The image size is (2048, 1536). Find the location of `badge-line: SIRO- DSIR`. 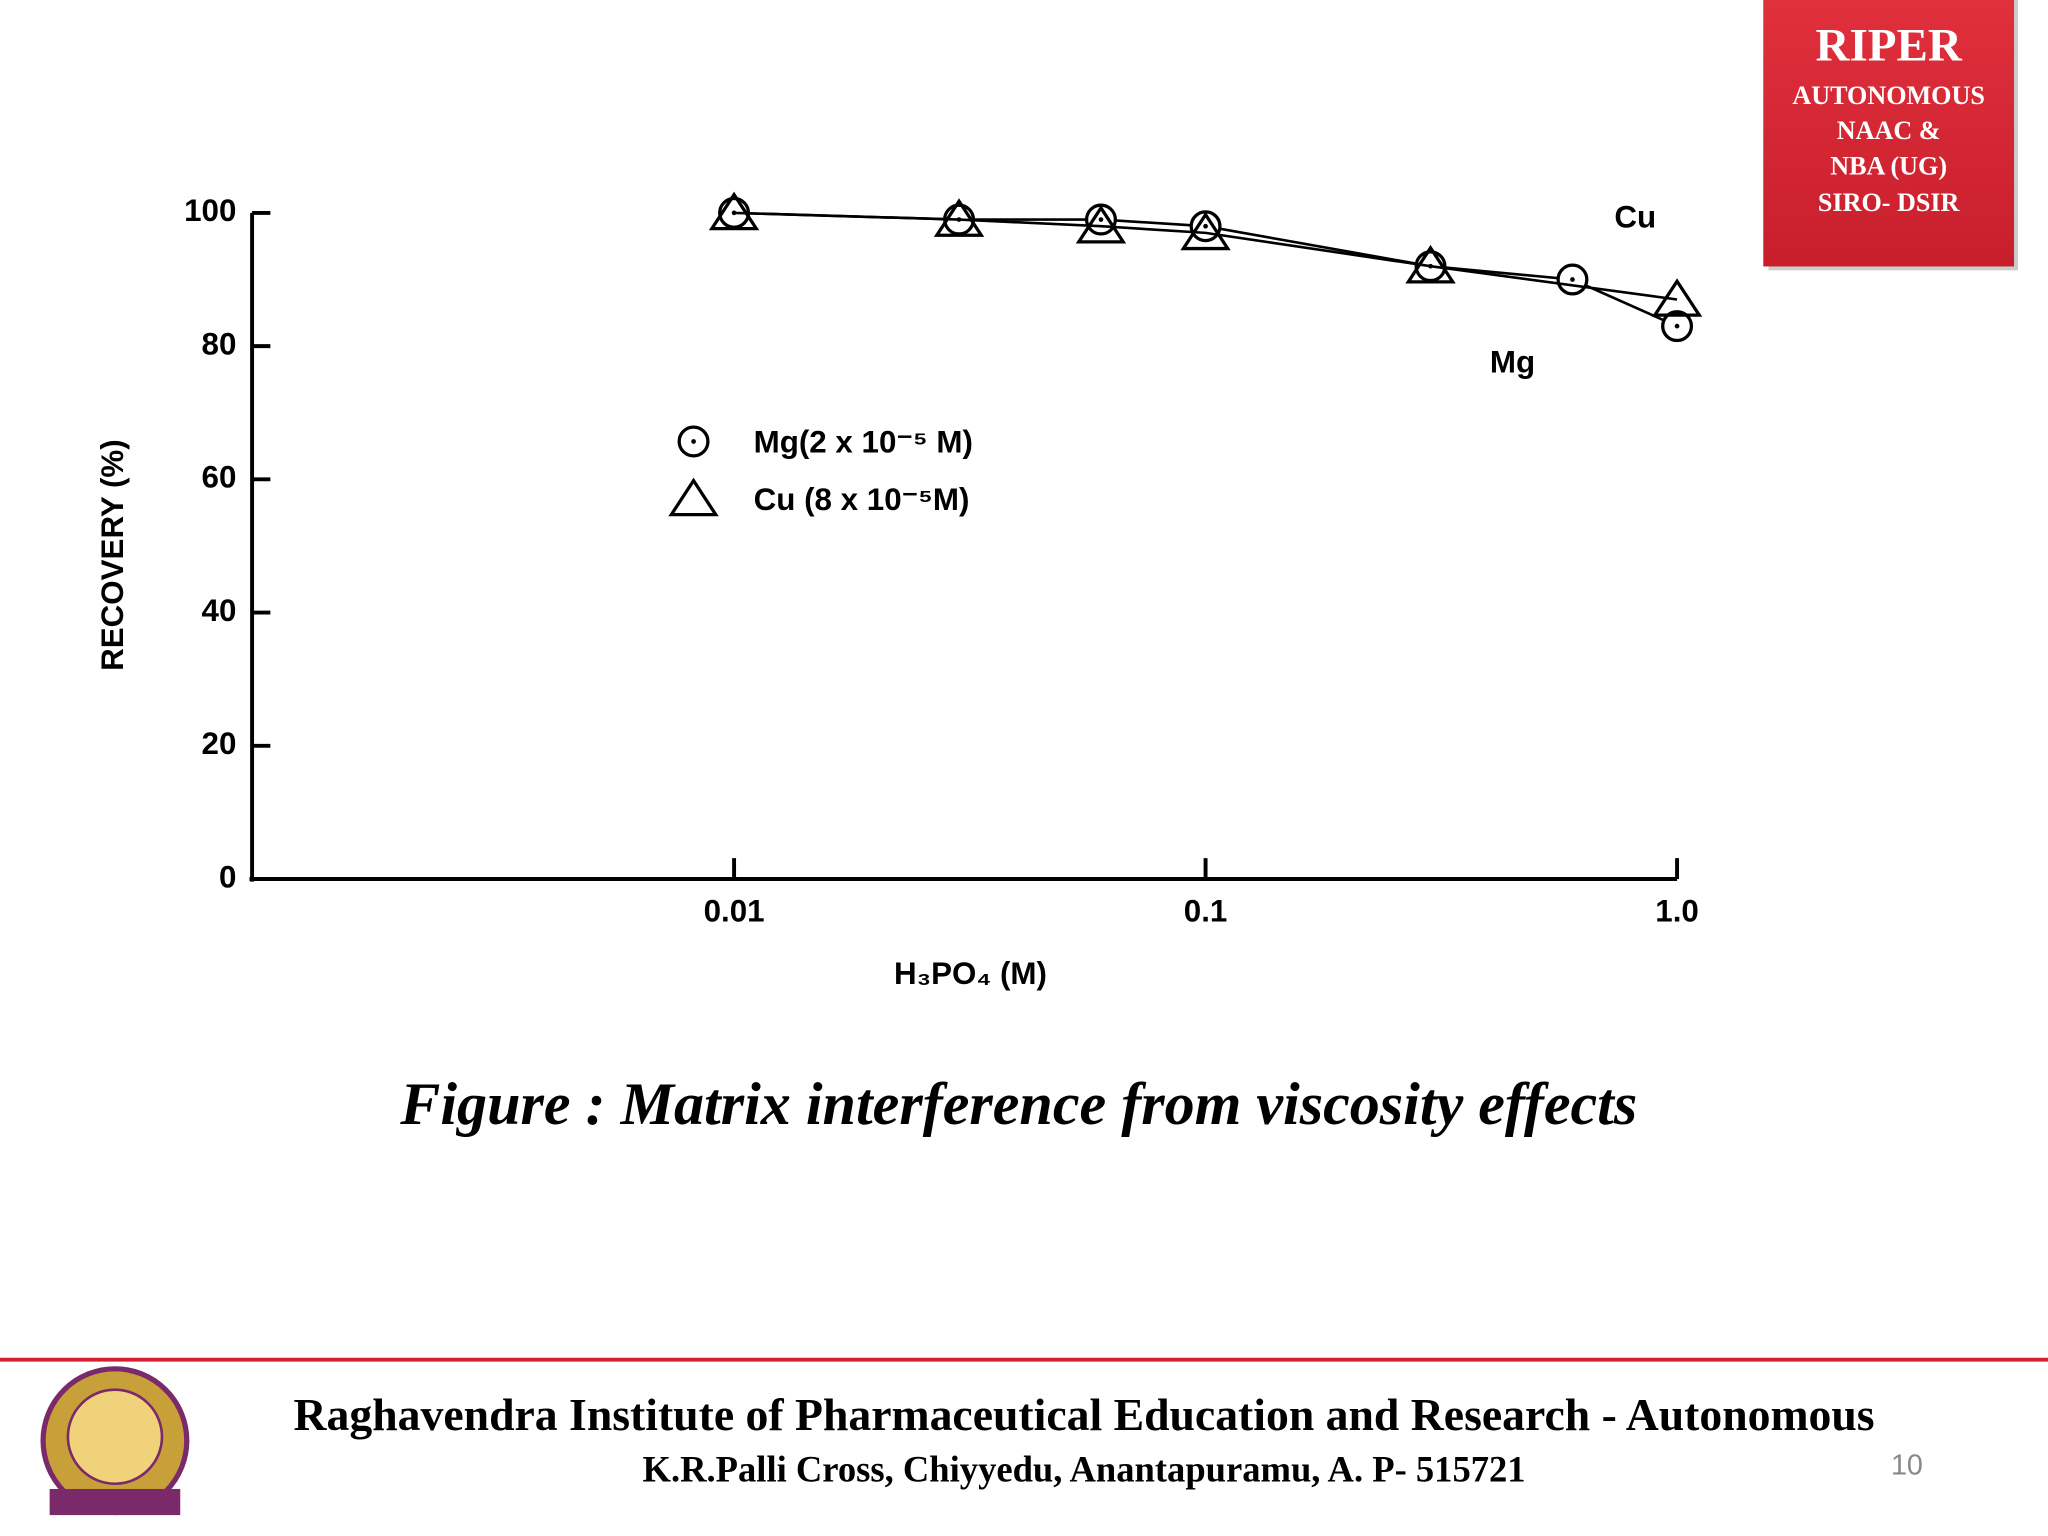

badge-line: SIRO- DSIR is located at coordinates (1889, 202).